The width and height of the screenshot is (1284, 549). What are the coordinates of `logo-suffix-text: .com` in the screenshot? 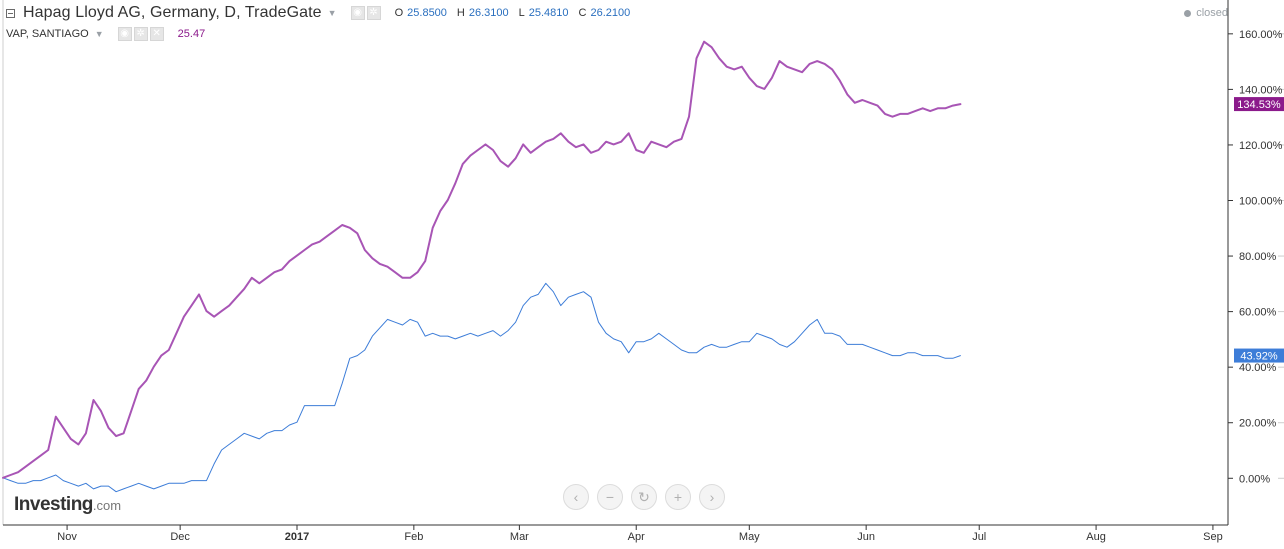 It's located at (107, 505).